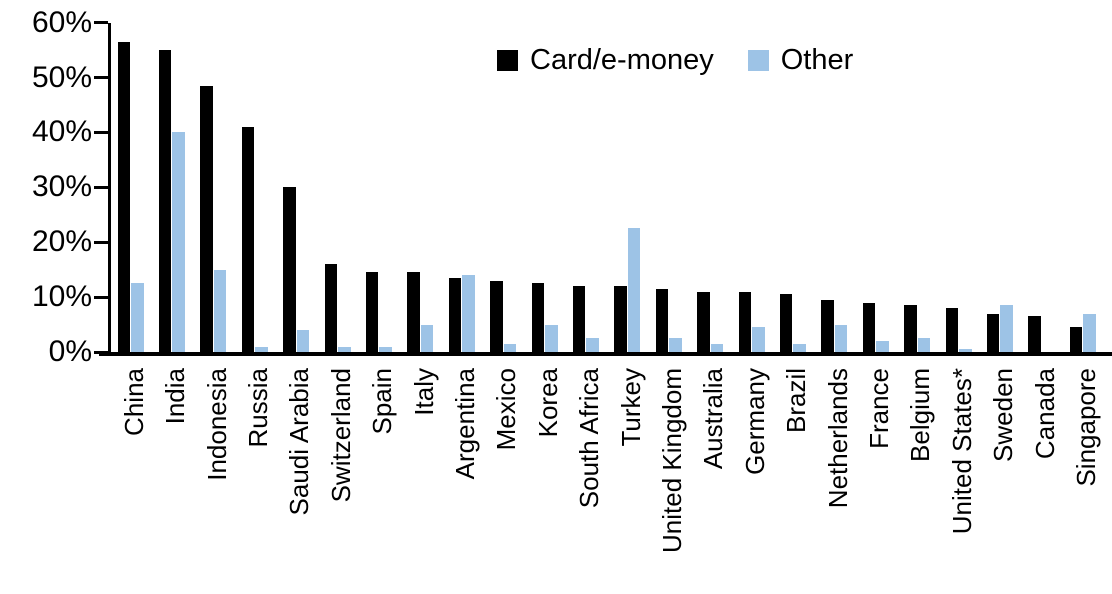 This screenshot has width=1112, height=594. Describe the element at coordinates (920, 415) in the screenshot. I see `x-axis-label: Belgium` at that location.